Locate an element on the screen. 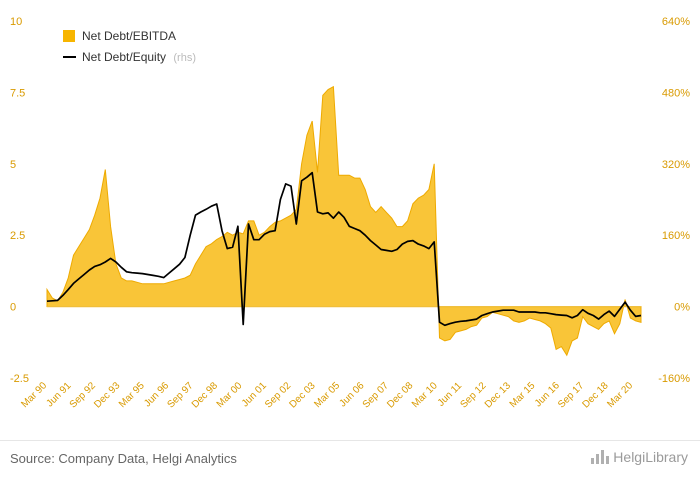  x-tick-label: Sep 17 is located at coordinates (571, 395).